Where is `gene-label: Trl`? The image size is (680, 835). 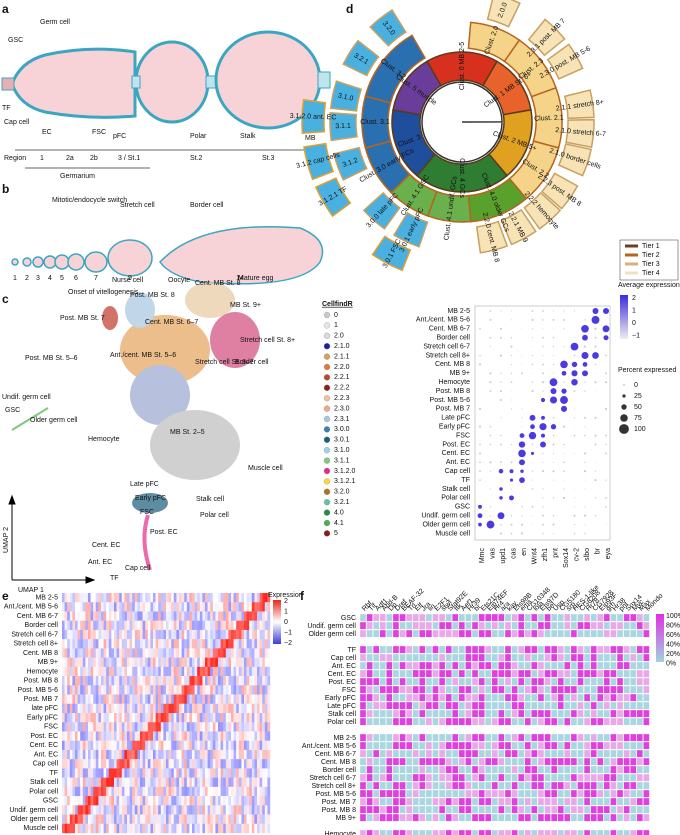 gene-label: Trl is located at coordinates (412, 607).